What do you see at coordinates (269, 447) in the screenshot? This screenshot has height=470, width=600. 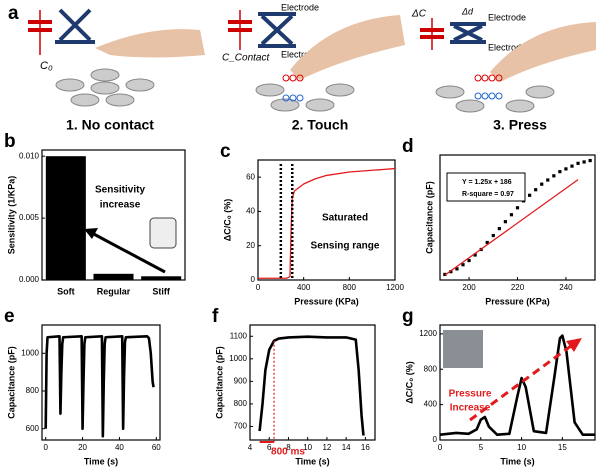 I see `x-tick-label: 6` at bounding box center [269, 447].